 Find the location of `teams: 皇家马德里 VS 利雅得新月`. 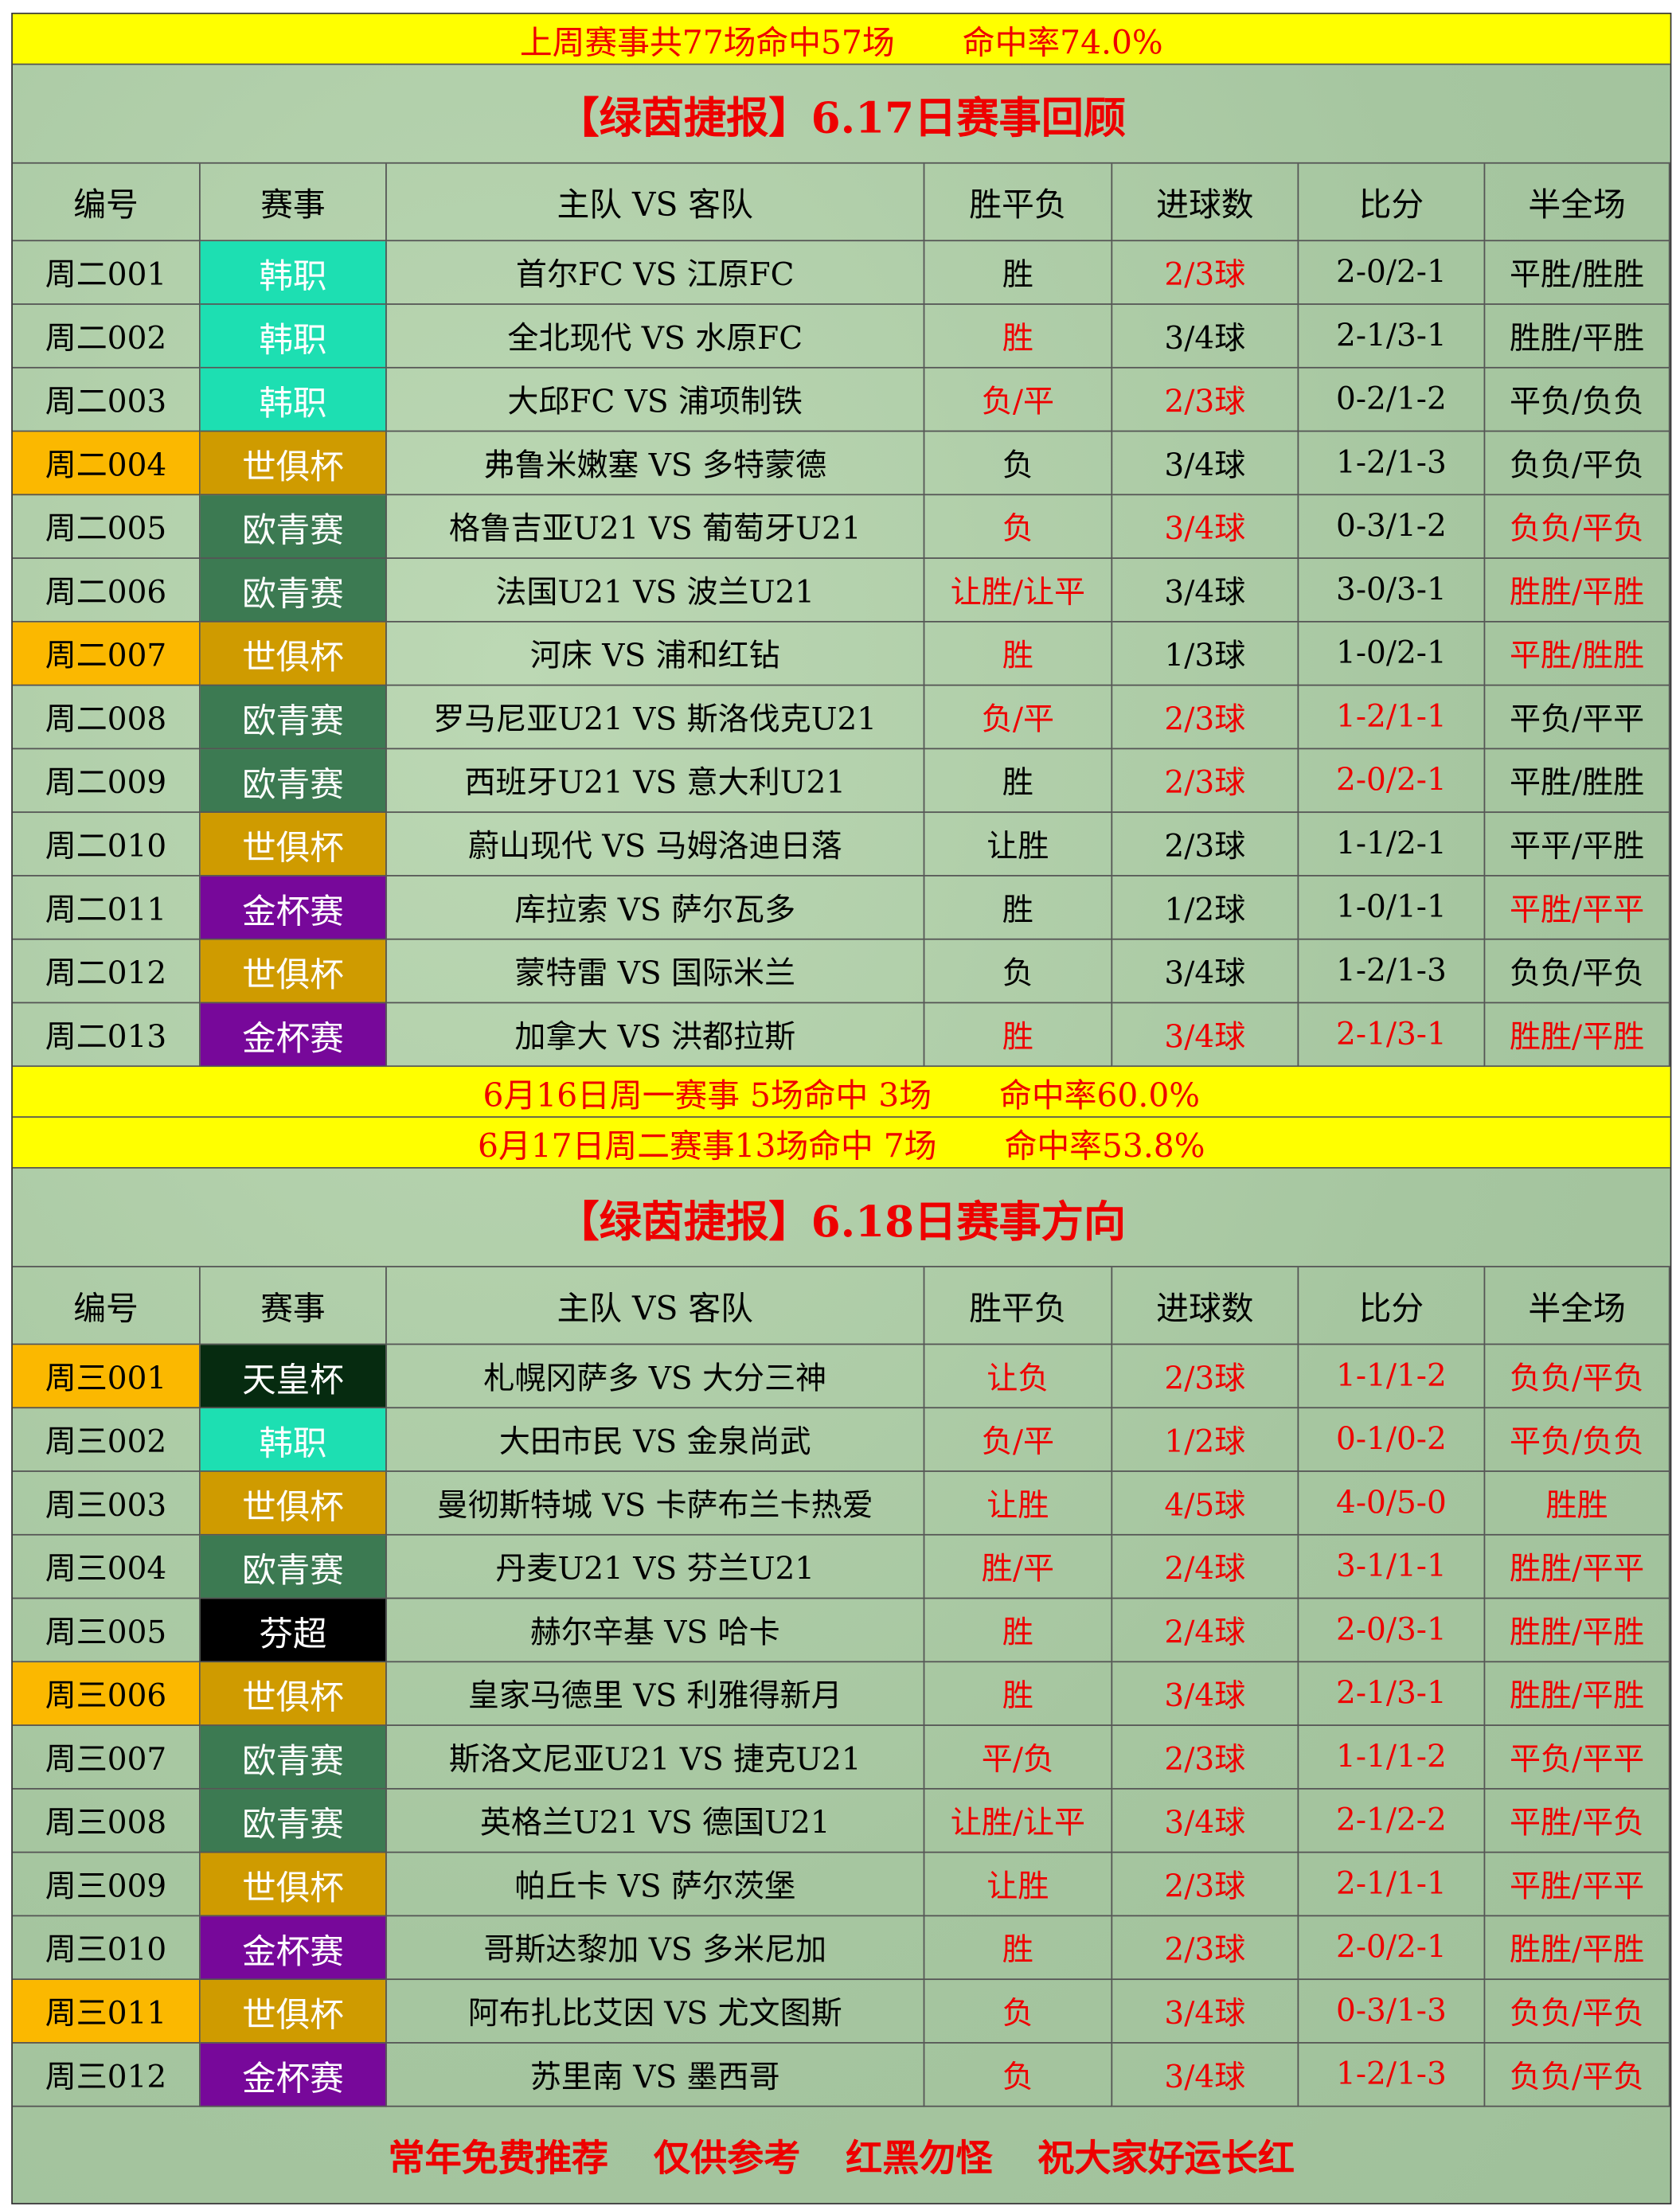

teams: 皇家马德里 VS 利雅得新月 is located at coordinates (655, 1694).